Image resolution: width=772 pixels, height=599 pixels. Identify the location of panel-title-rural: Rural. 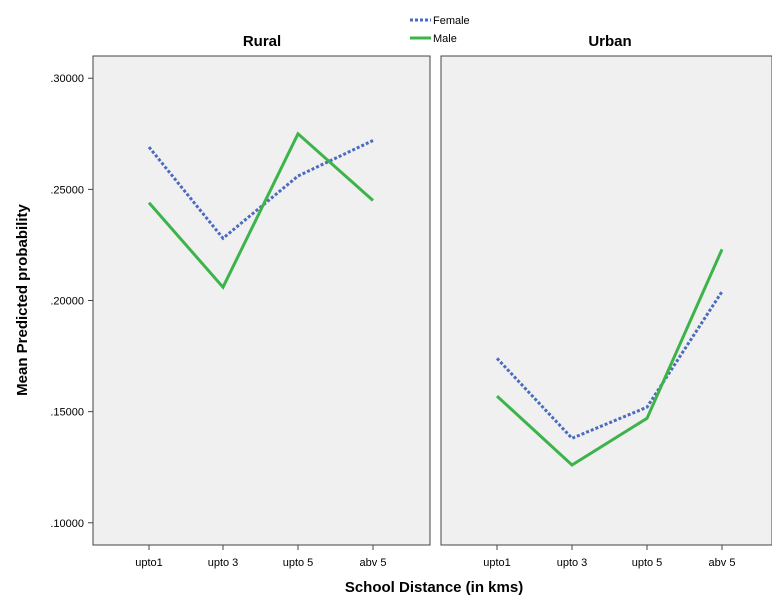
(262, 41).